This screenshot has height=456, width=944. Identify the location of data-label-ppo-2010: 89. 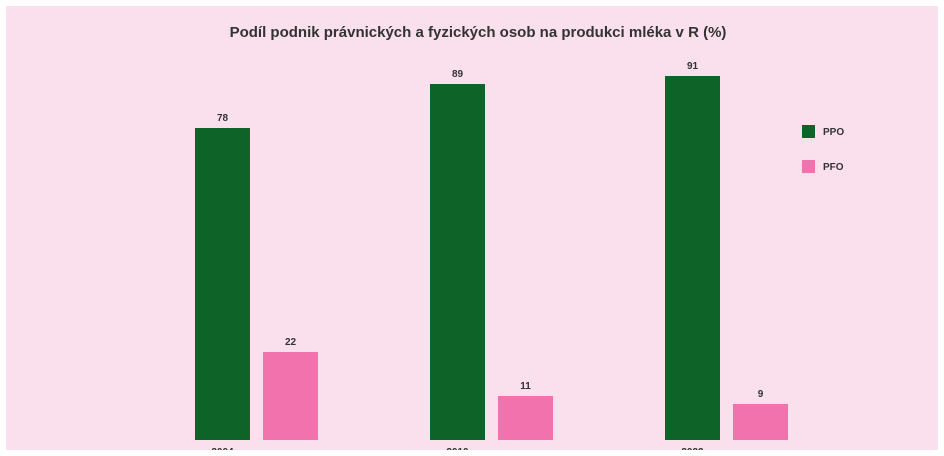
(458, 74).